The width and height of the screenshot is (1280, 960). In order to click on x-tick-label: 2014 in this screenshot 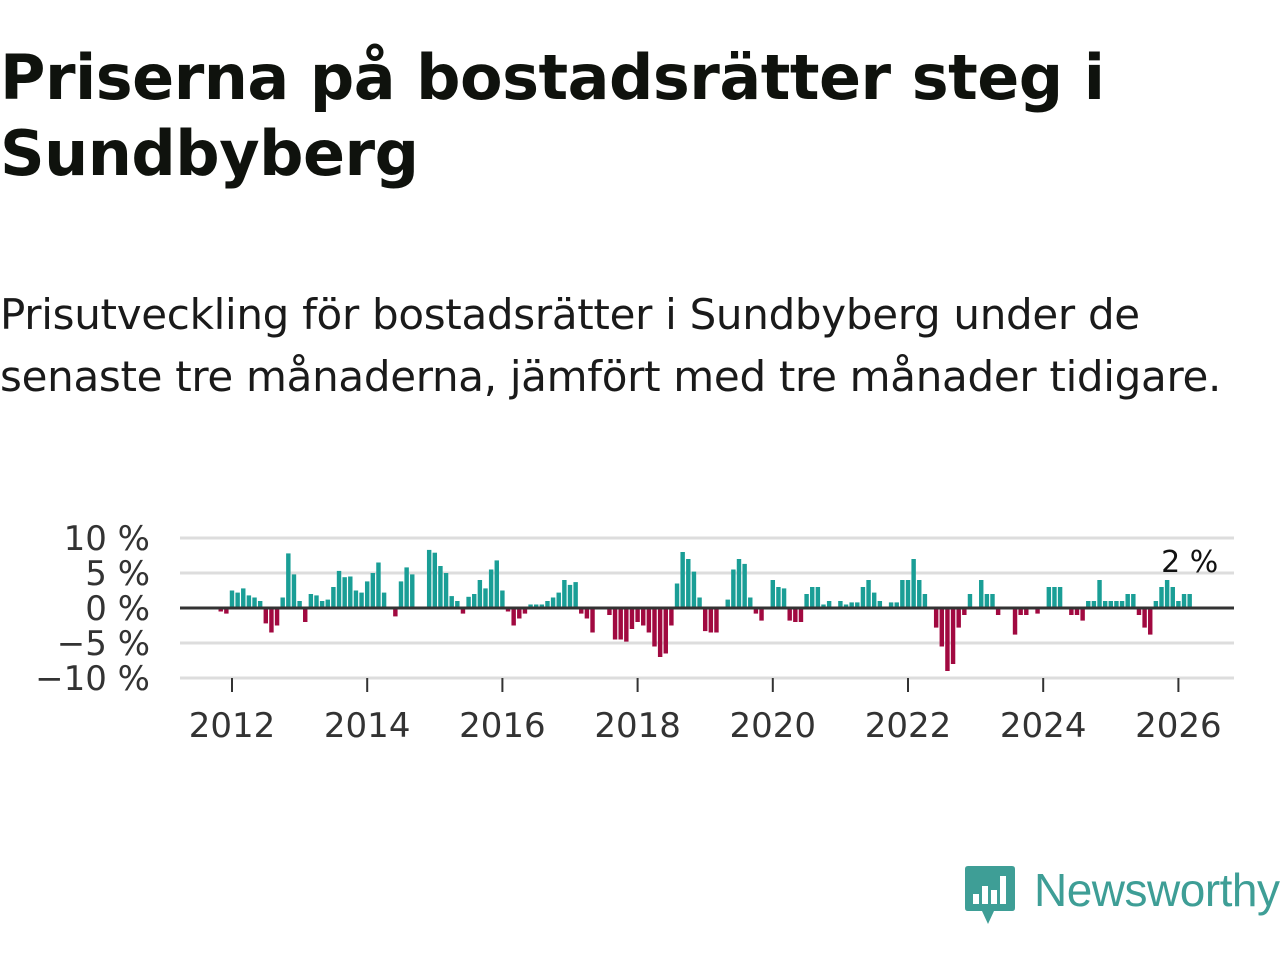, I will do `click(367, 726)`.